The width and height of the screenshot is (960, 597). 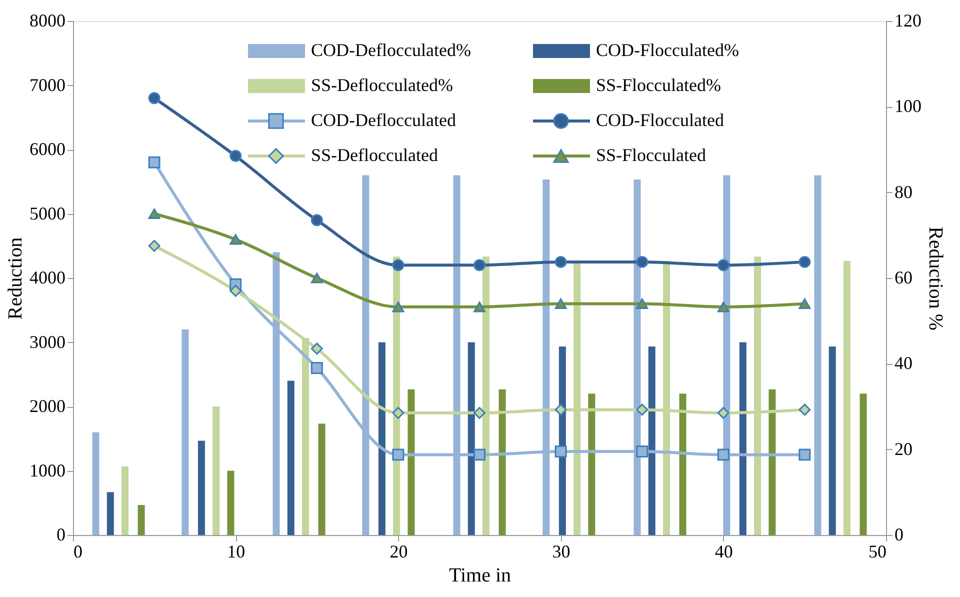 I want to click on y2-tick-label: 100, so click(x=908, y=106).